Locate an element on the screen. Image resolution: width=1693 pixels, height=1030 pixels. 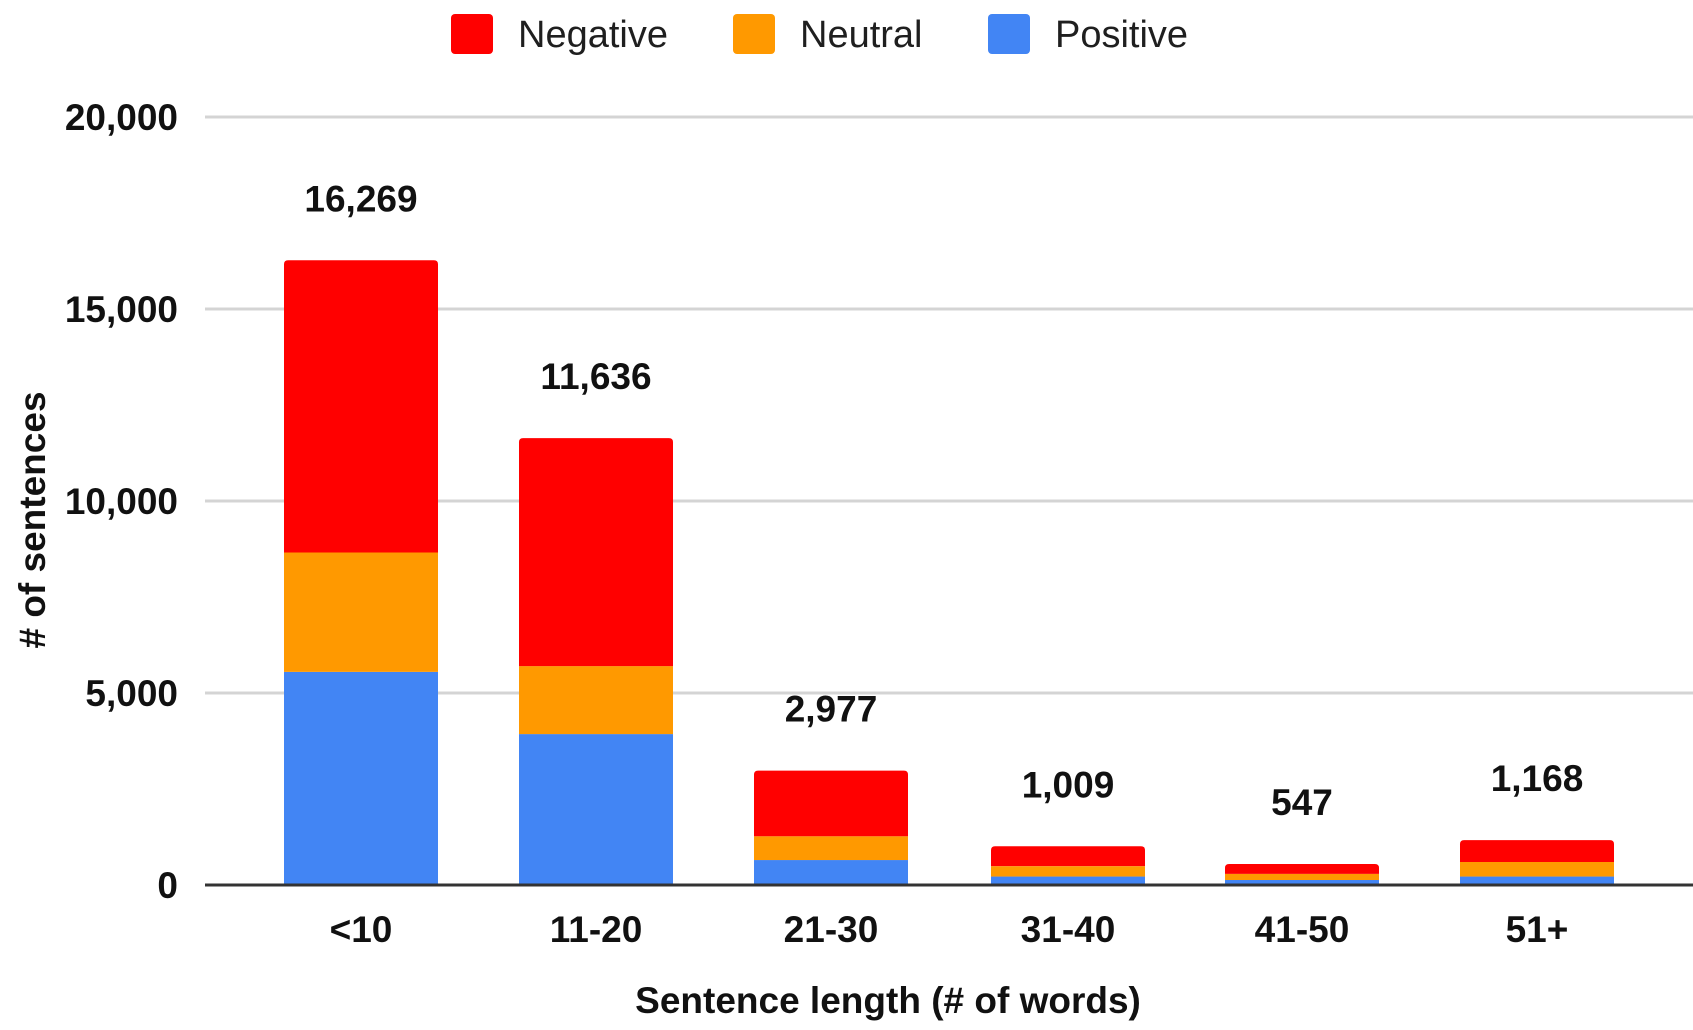
legend-label: Positive is located at coordinates (1121, 35).